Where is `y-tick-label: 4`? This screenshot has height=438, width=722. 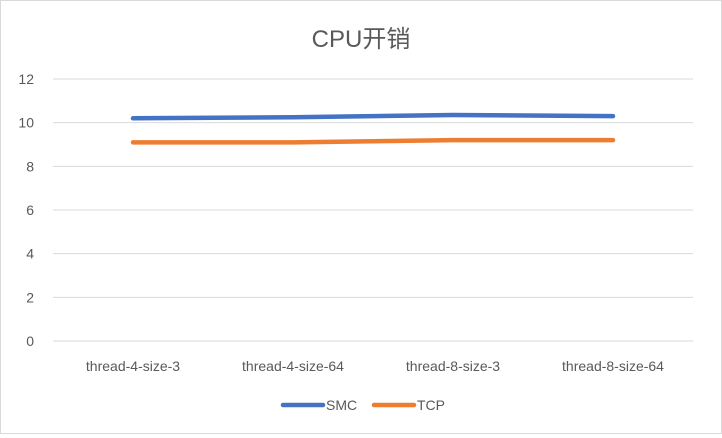 y-tick-label: 4 is located at coordinates (30, 254).